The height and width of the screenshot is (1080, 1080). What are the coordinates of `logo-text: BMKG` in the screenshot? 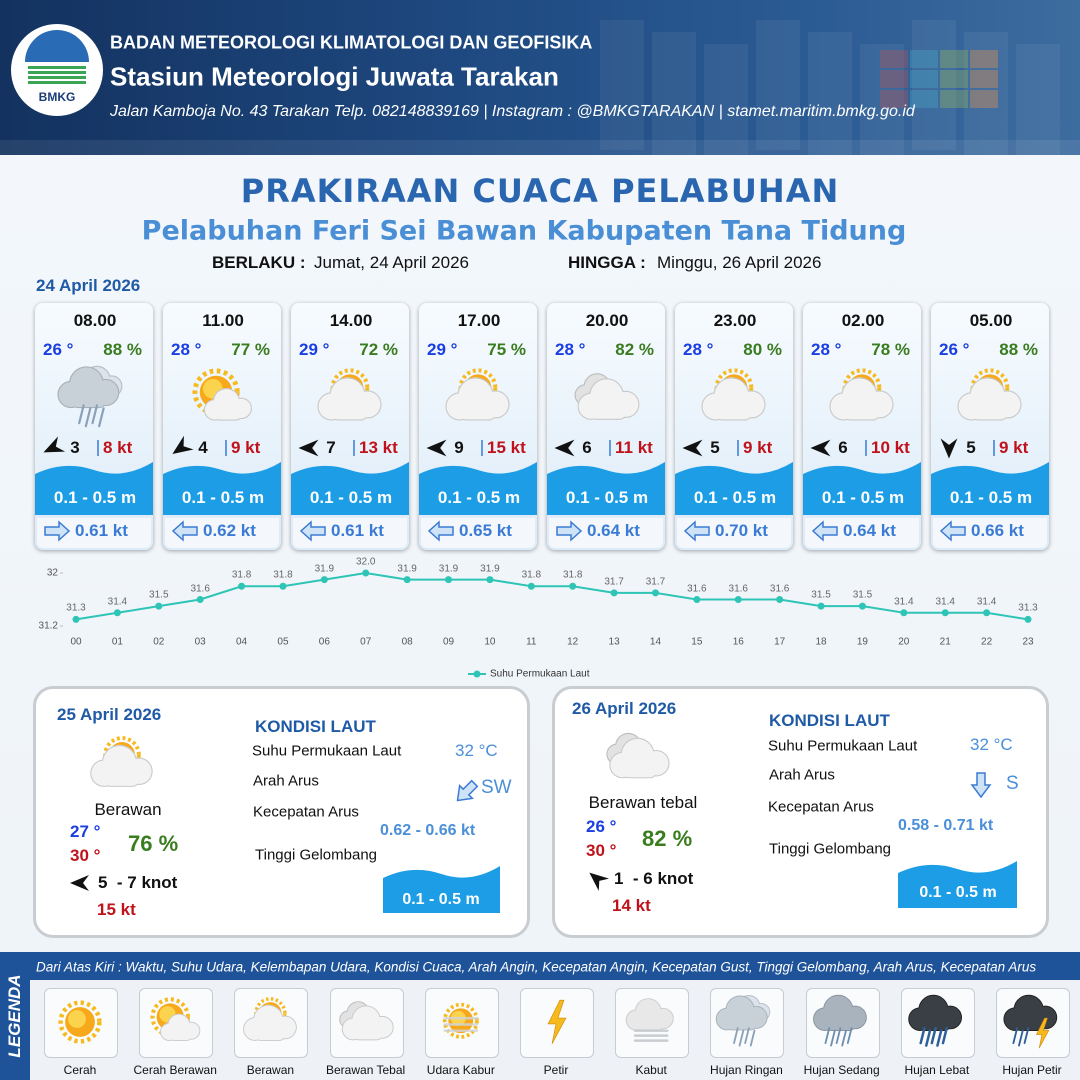 It's located at (57, 97).